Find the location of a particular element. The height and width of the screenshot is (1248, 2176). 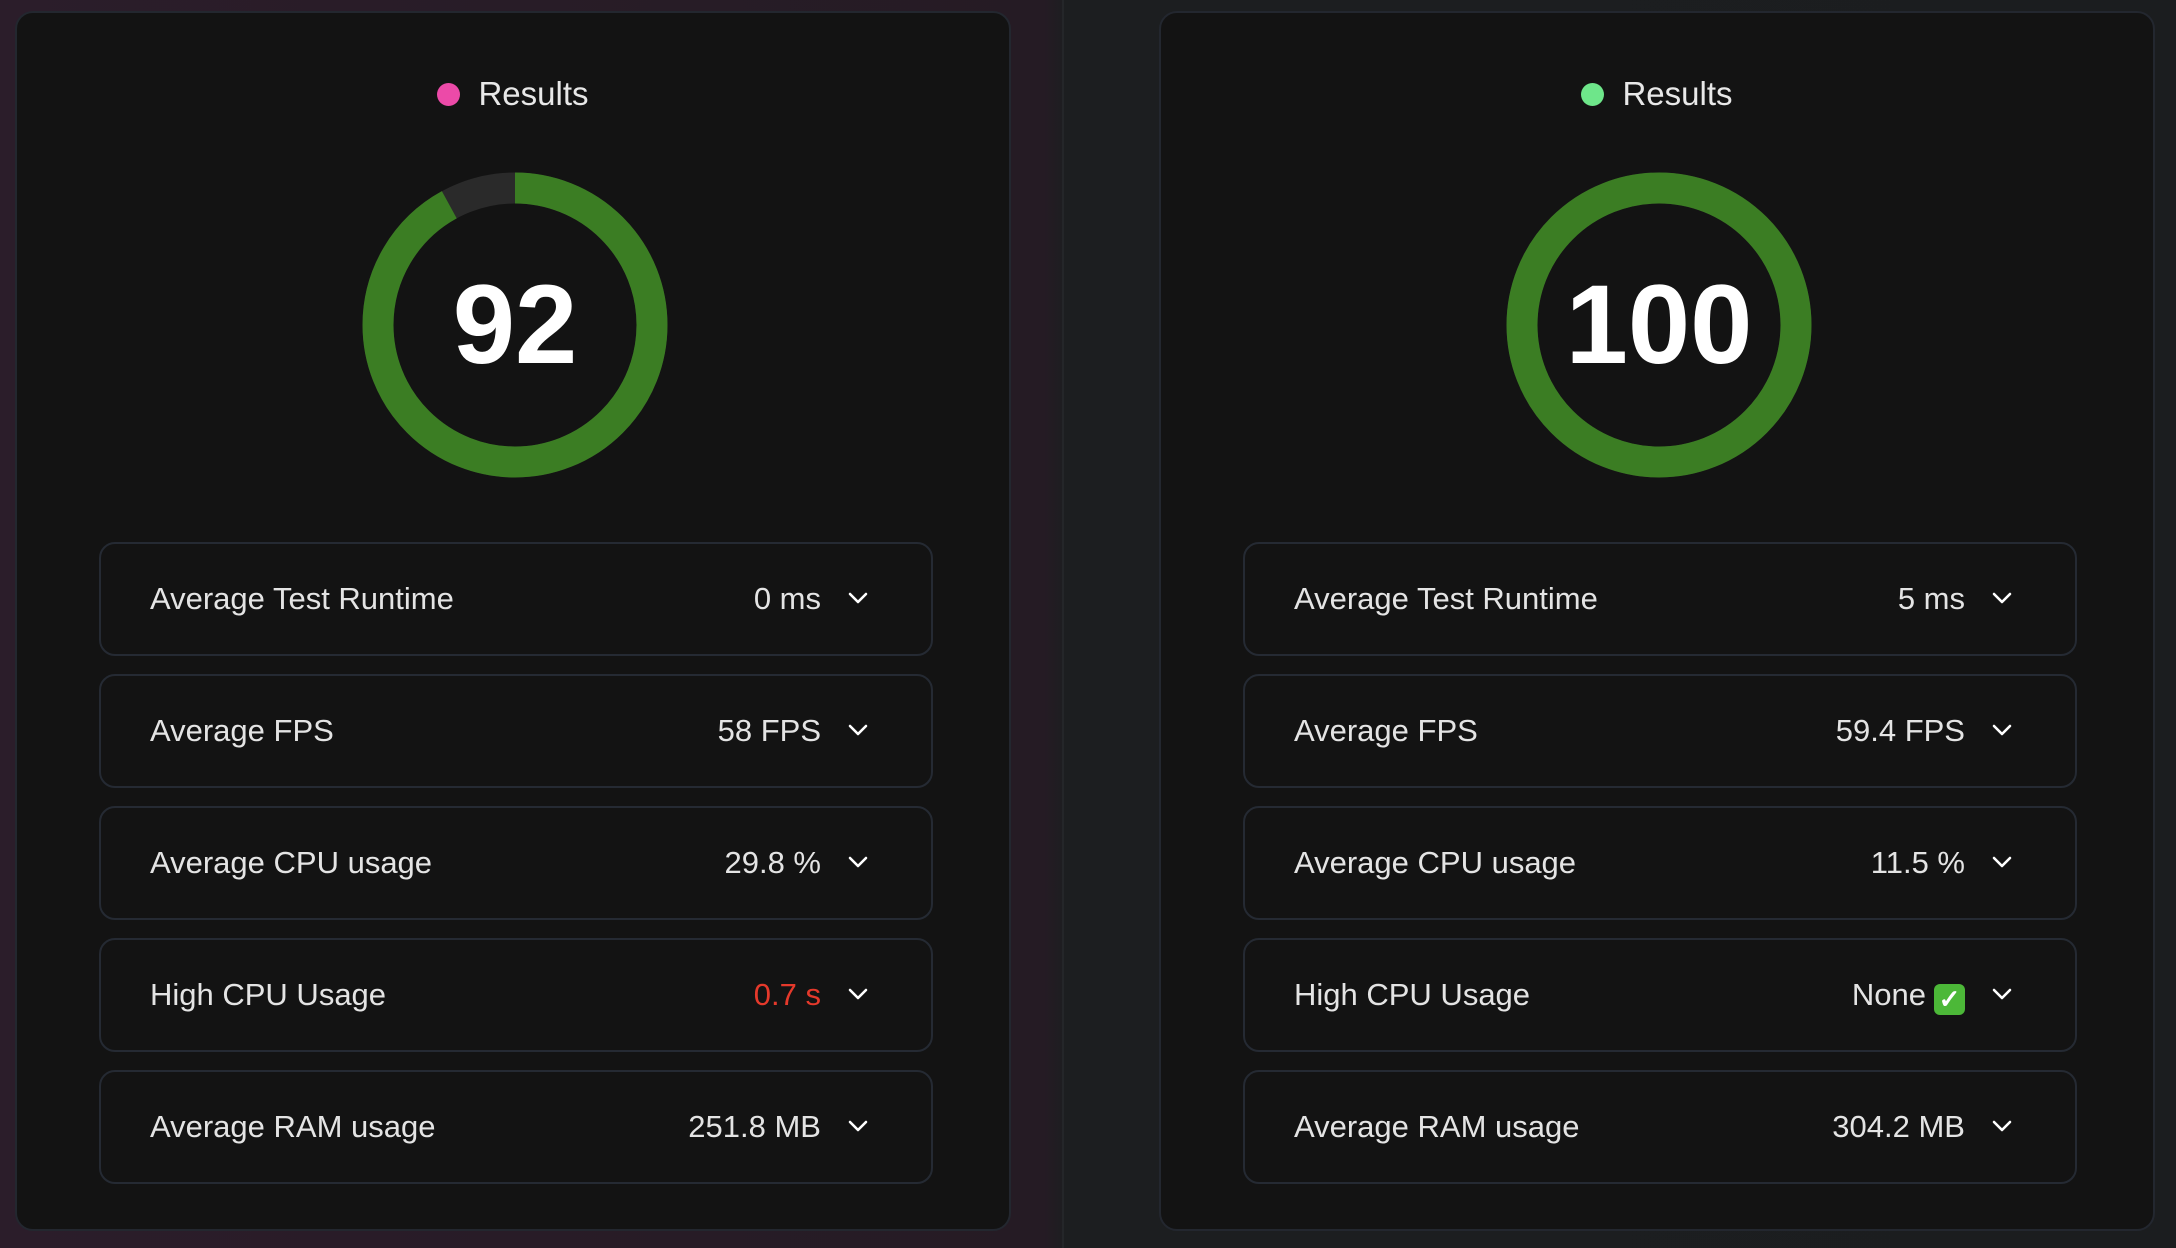

metric-value-text: 0 ms is located at coordinates (787, 598).